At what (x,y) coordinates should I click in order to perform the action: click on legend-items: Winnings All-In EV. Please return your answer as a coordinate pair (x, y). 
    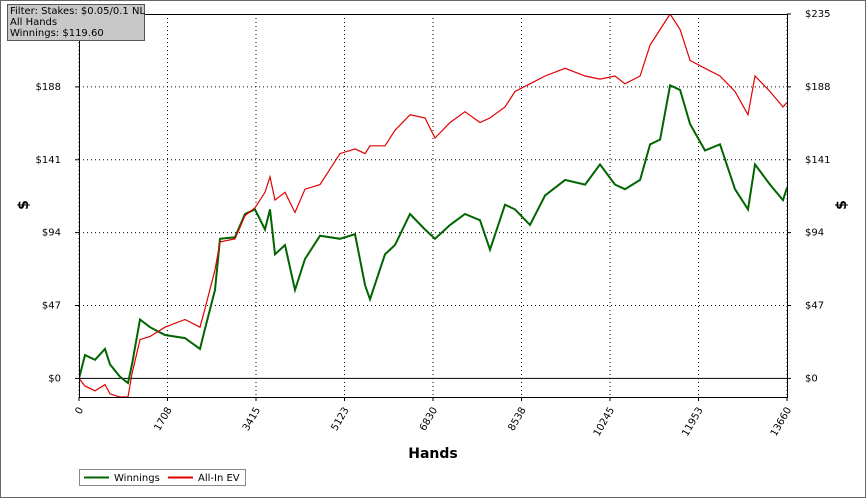
    Looking at the image, I should click on (162, 478).